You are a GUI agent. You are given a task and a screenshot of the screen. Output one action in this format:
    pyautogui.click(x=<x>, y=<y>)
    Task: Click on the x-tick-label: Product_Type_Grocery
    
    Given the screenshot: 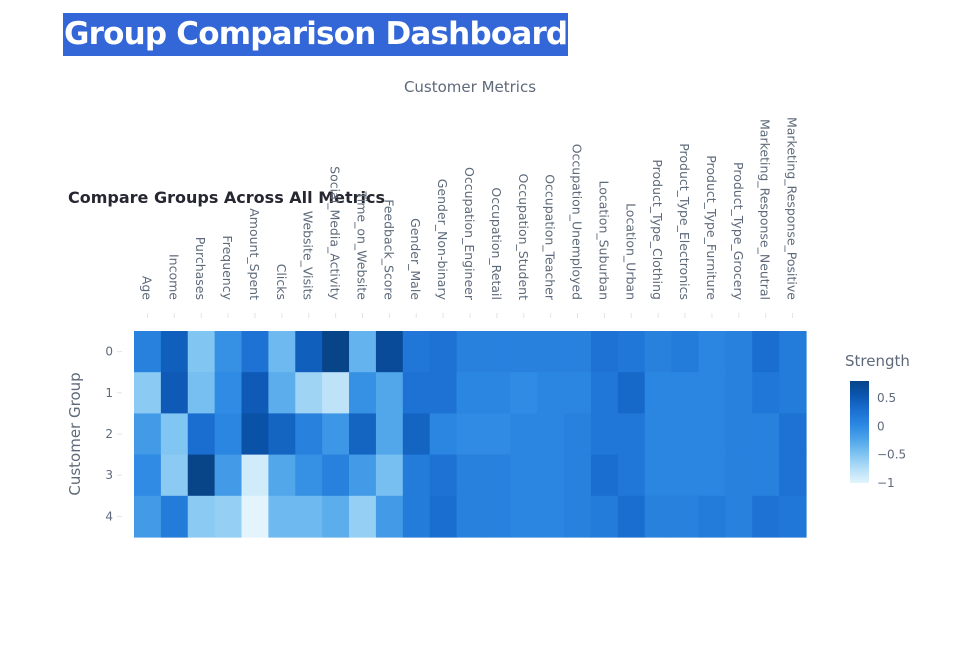 What is the action you would take?
    pyautogui.click(x=738, y=231)
    